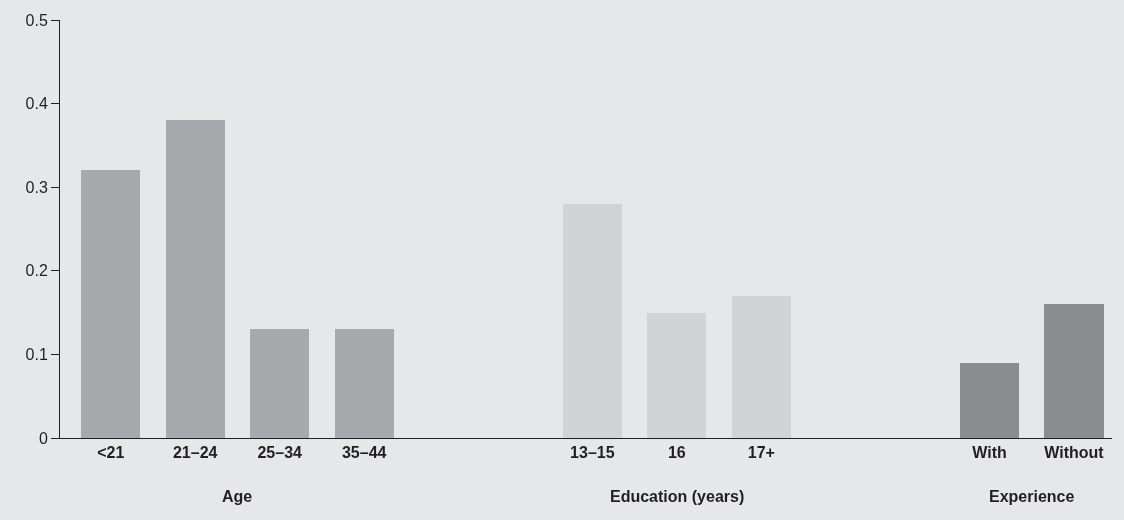 The height and width of the screenshot is (520, 1124). I want to click on y-tick-label: 0.1, so click(36, 354).